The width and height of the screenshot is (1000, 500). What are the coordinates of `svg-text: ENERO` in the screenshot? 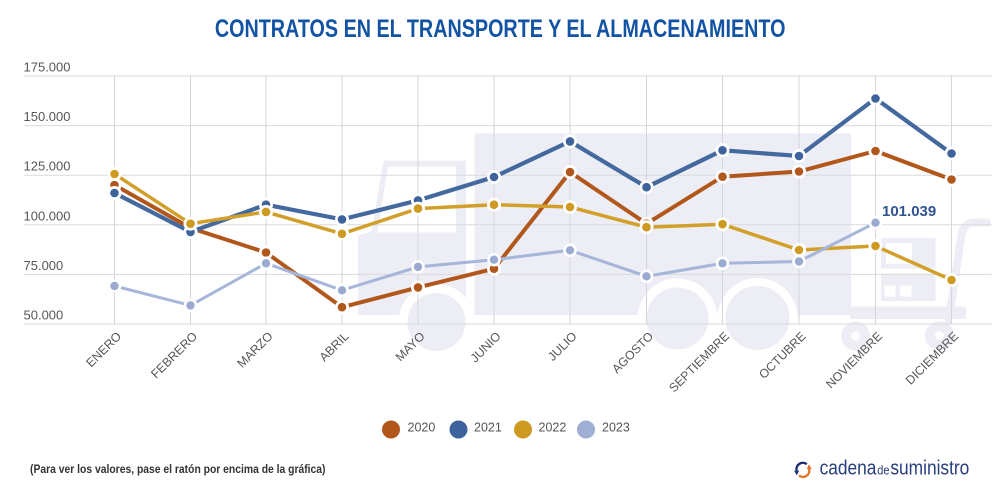 It's located at (103, 349).